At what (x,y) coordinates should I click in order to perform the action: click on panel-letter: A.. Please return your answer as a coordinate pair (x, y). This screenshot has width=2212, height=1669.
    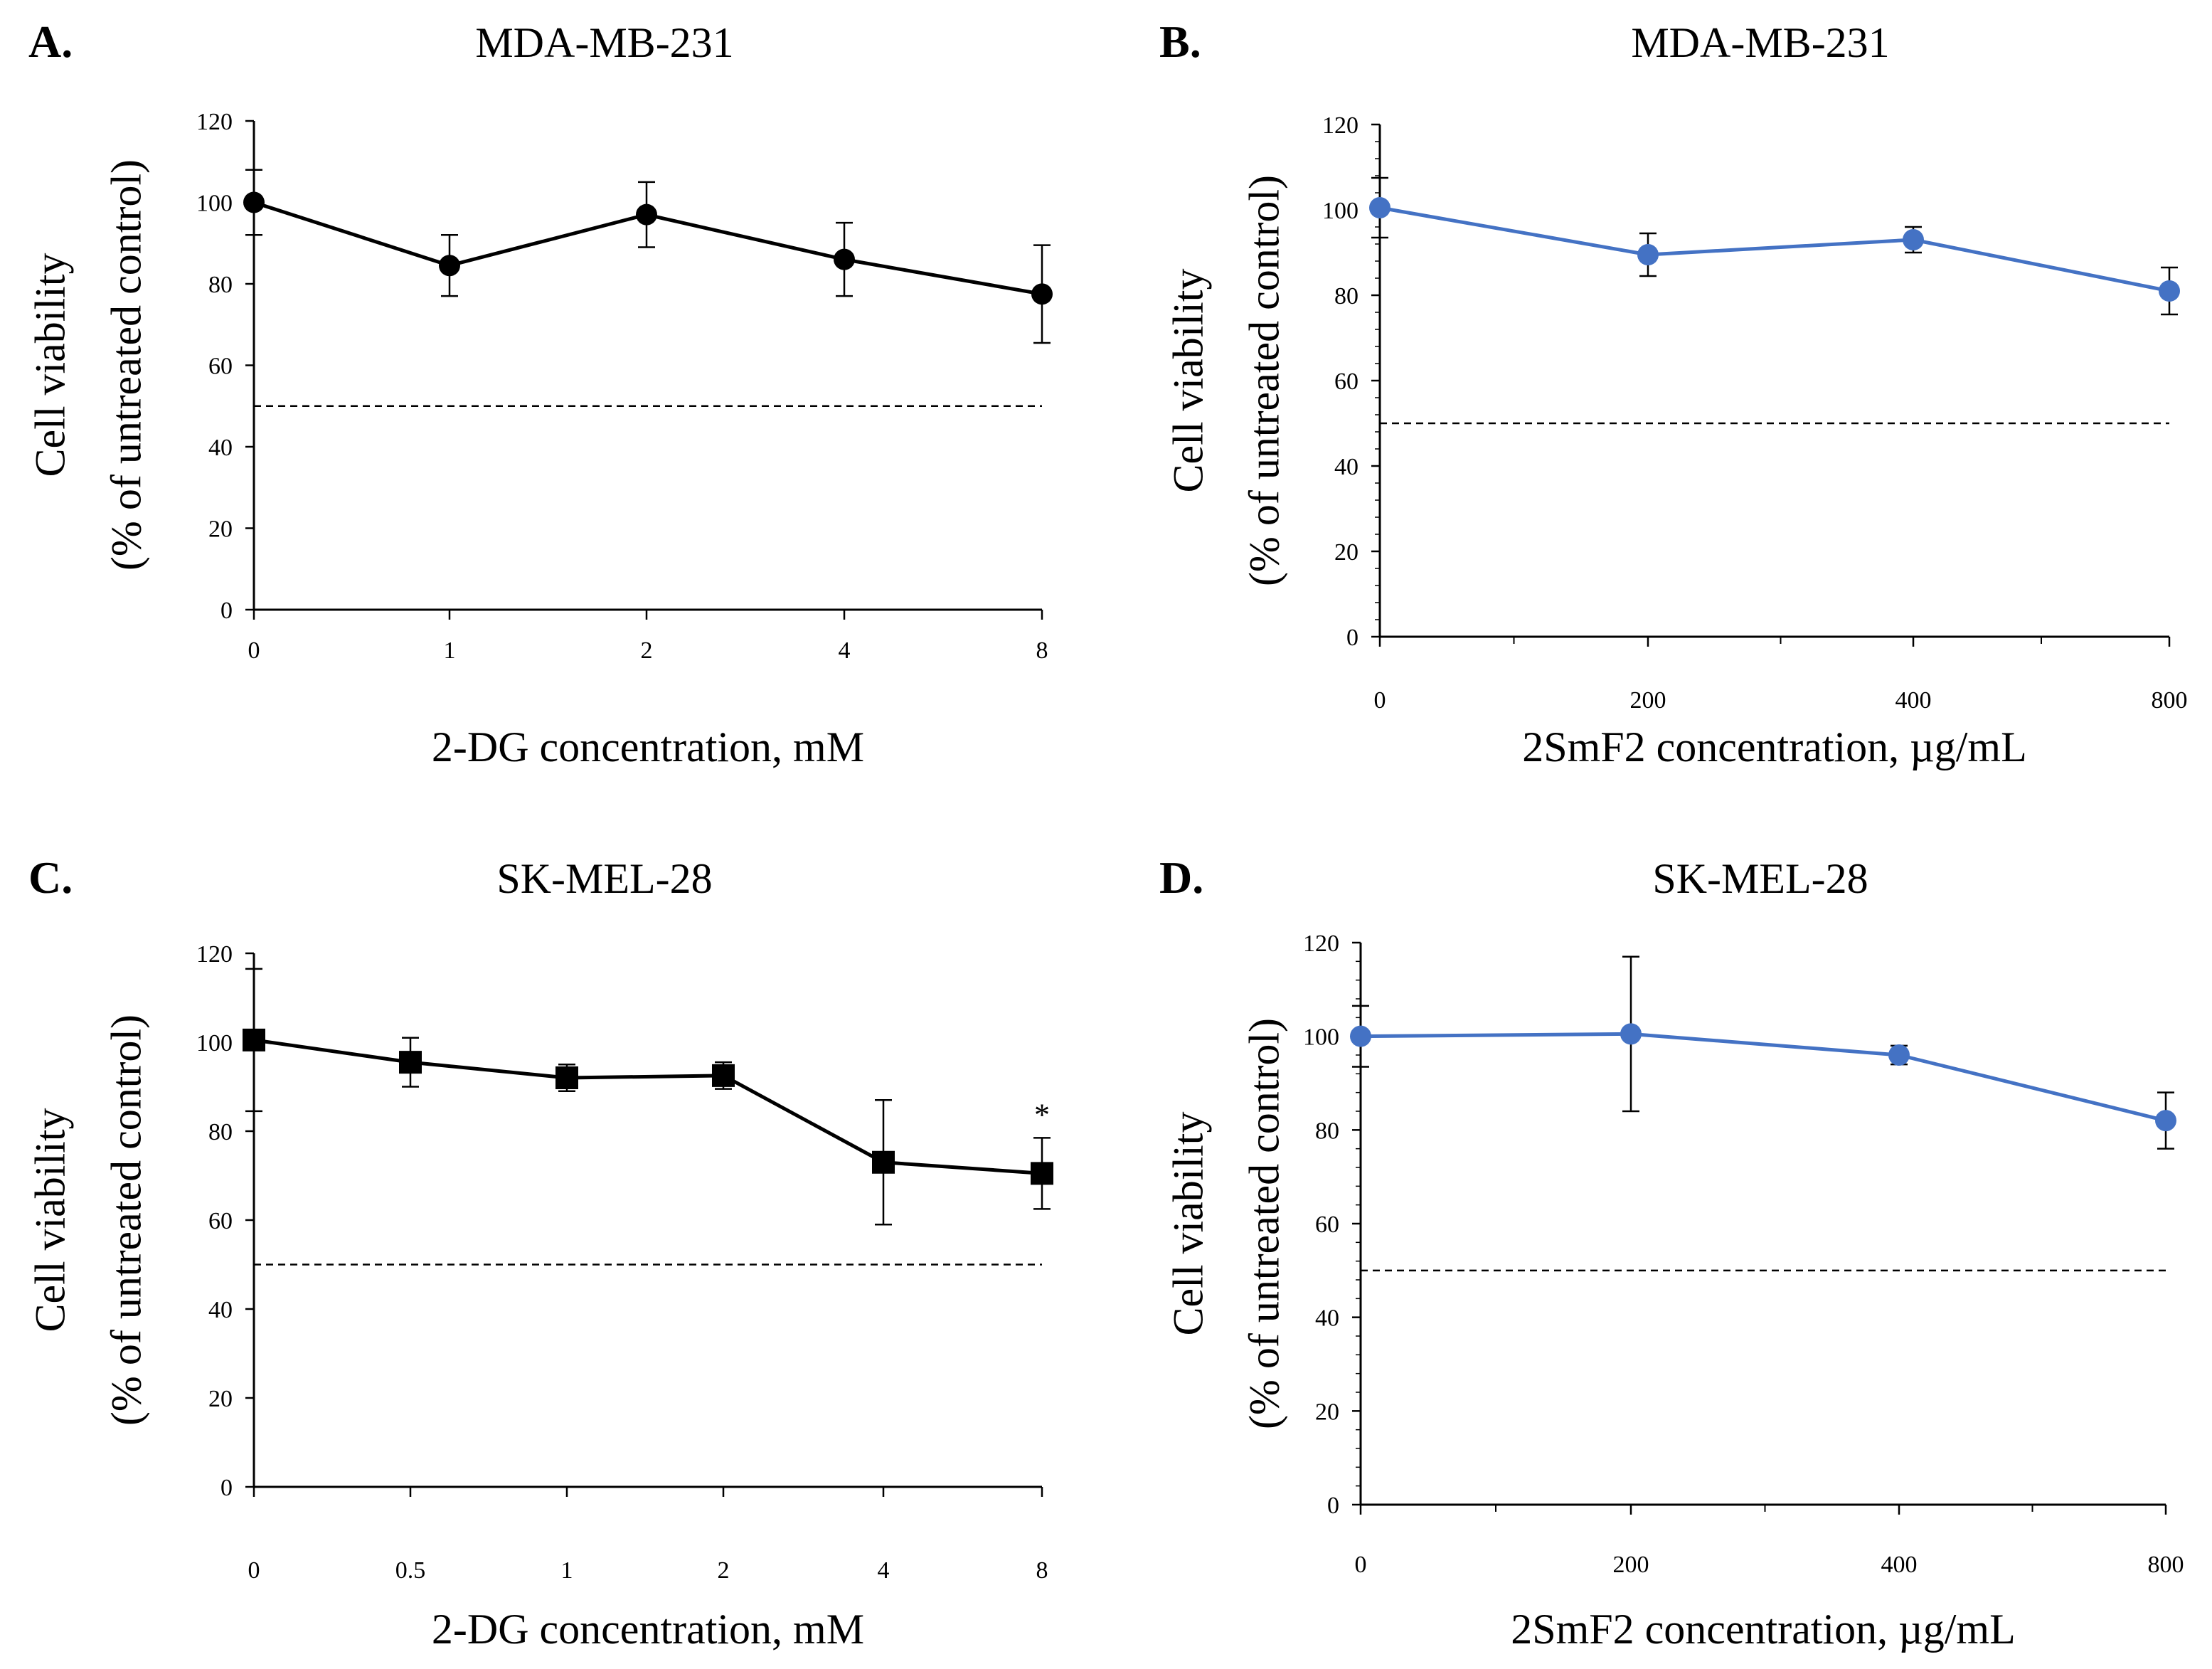
    Looking at the image, I should click on (50, 41).